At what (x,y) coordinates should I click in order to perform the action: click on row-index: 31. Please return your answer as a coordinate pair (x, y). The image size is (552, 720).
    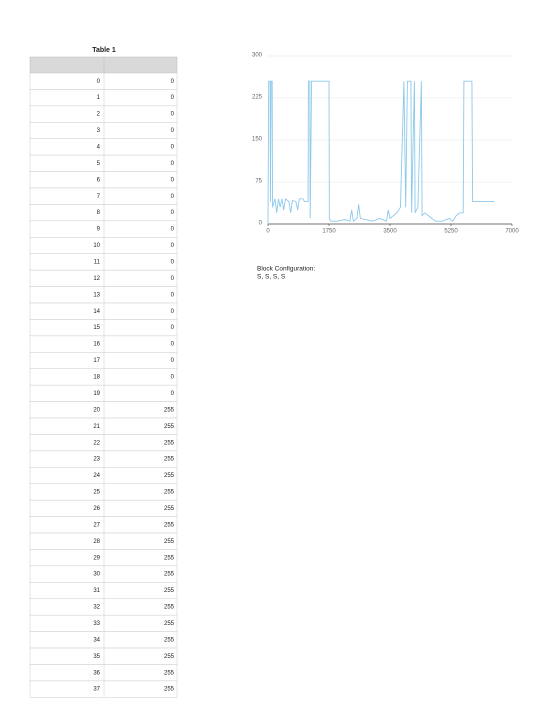
    Looking at the image, I should click on (96, 591).